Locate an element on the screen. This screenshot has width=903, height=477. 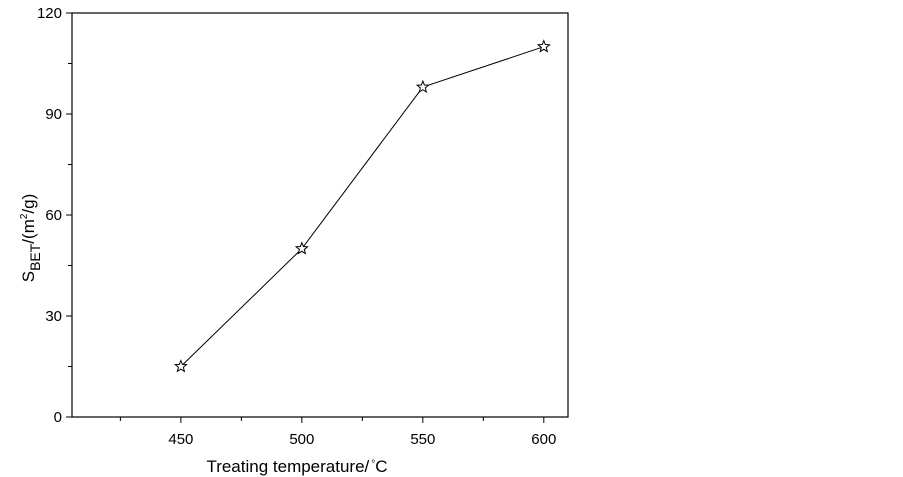
degree-symbol: ° is located at coordinates (373, 464).